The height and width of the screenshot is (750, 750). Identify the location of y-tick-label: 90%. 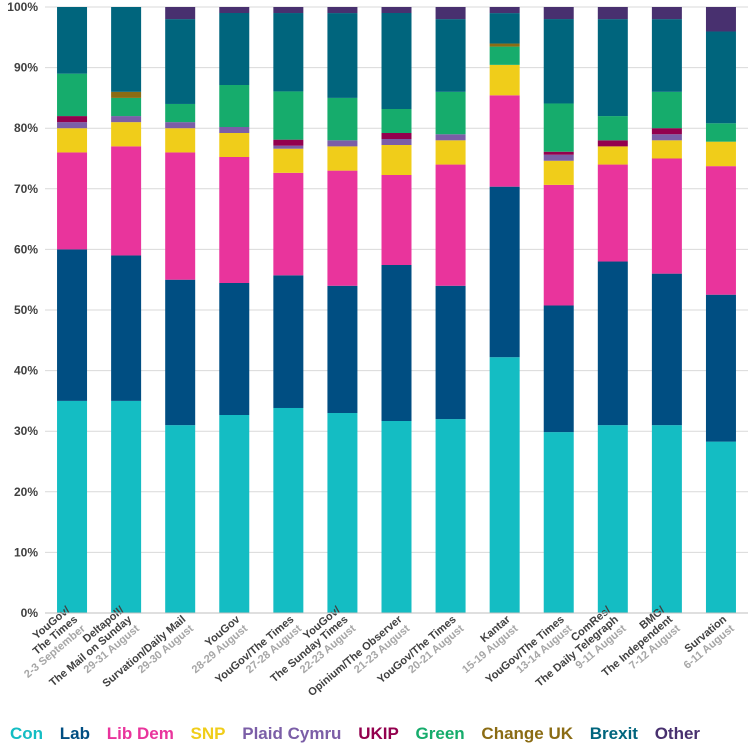
(26, 68).